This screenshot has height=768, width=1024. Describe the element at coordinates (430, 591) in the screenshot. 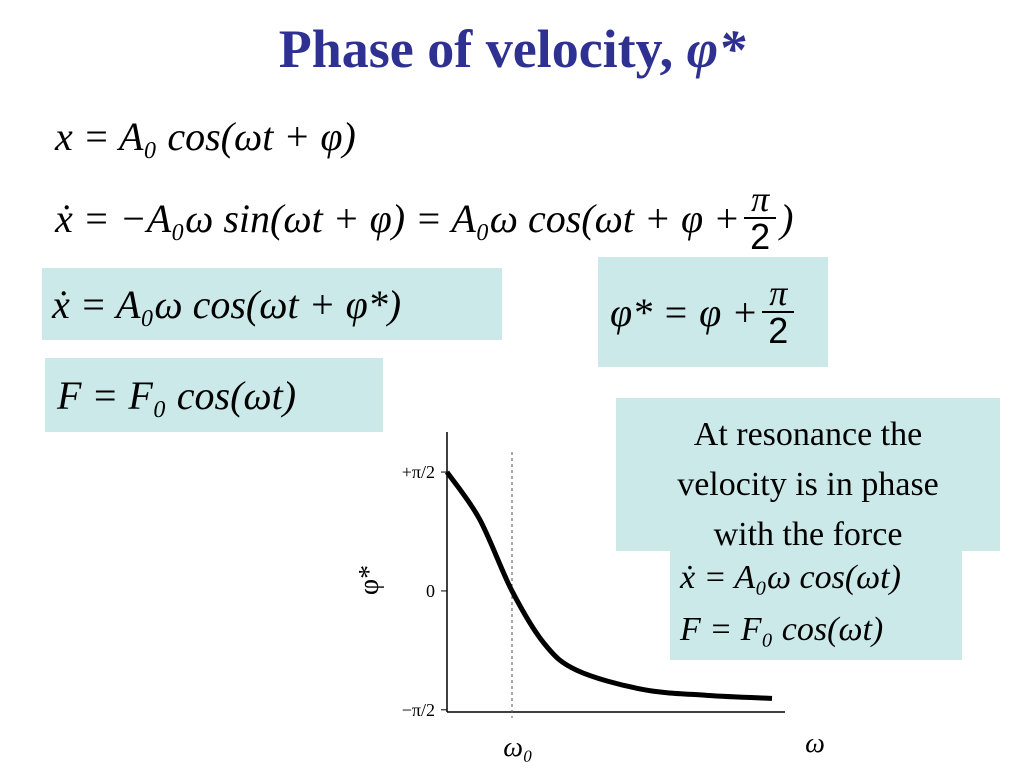

I see `y-tick-label: 0` at that location.